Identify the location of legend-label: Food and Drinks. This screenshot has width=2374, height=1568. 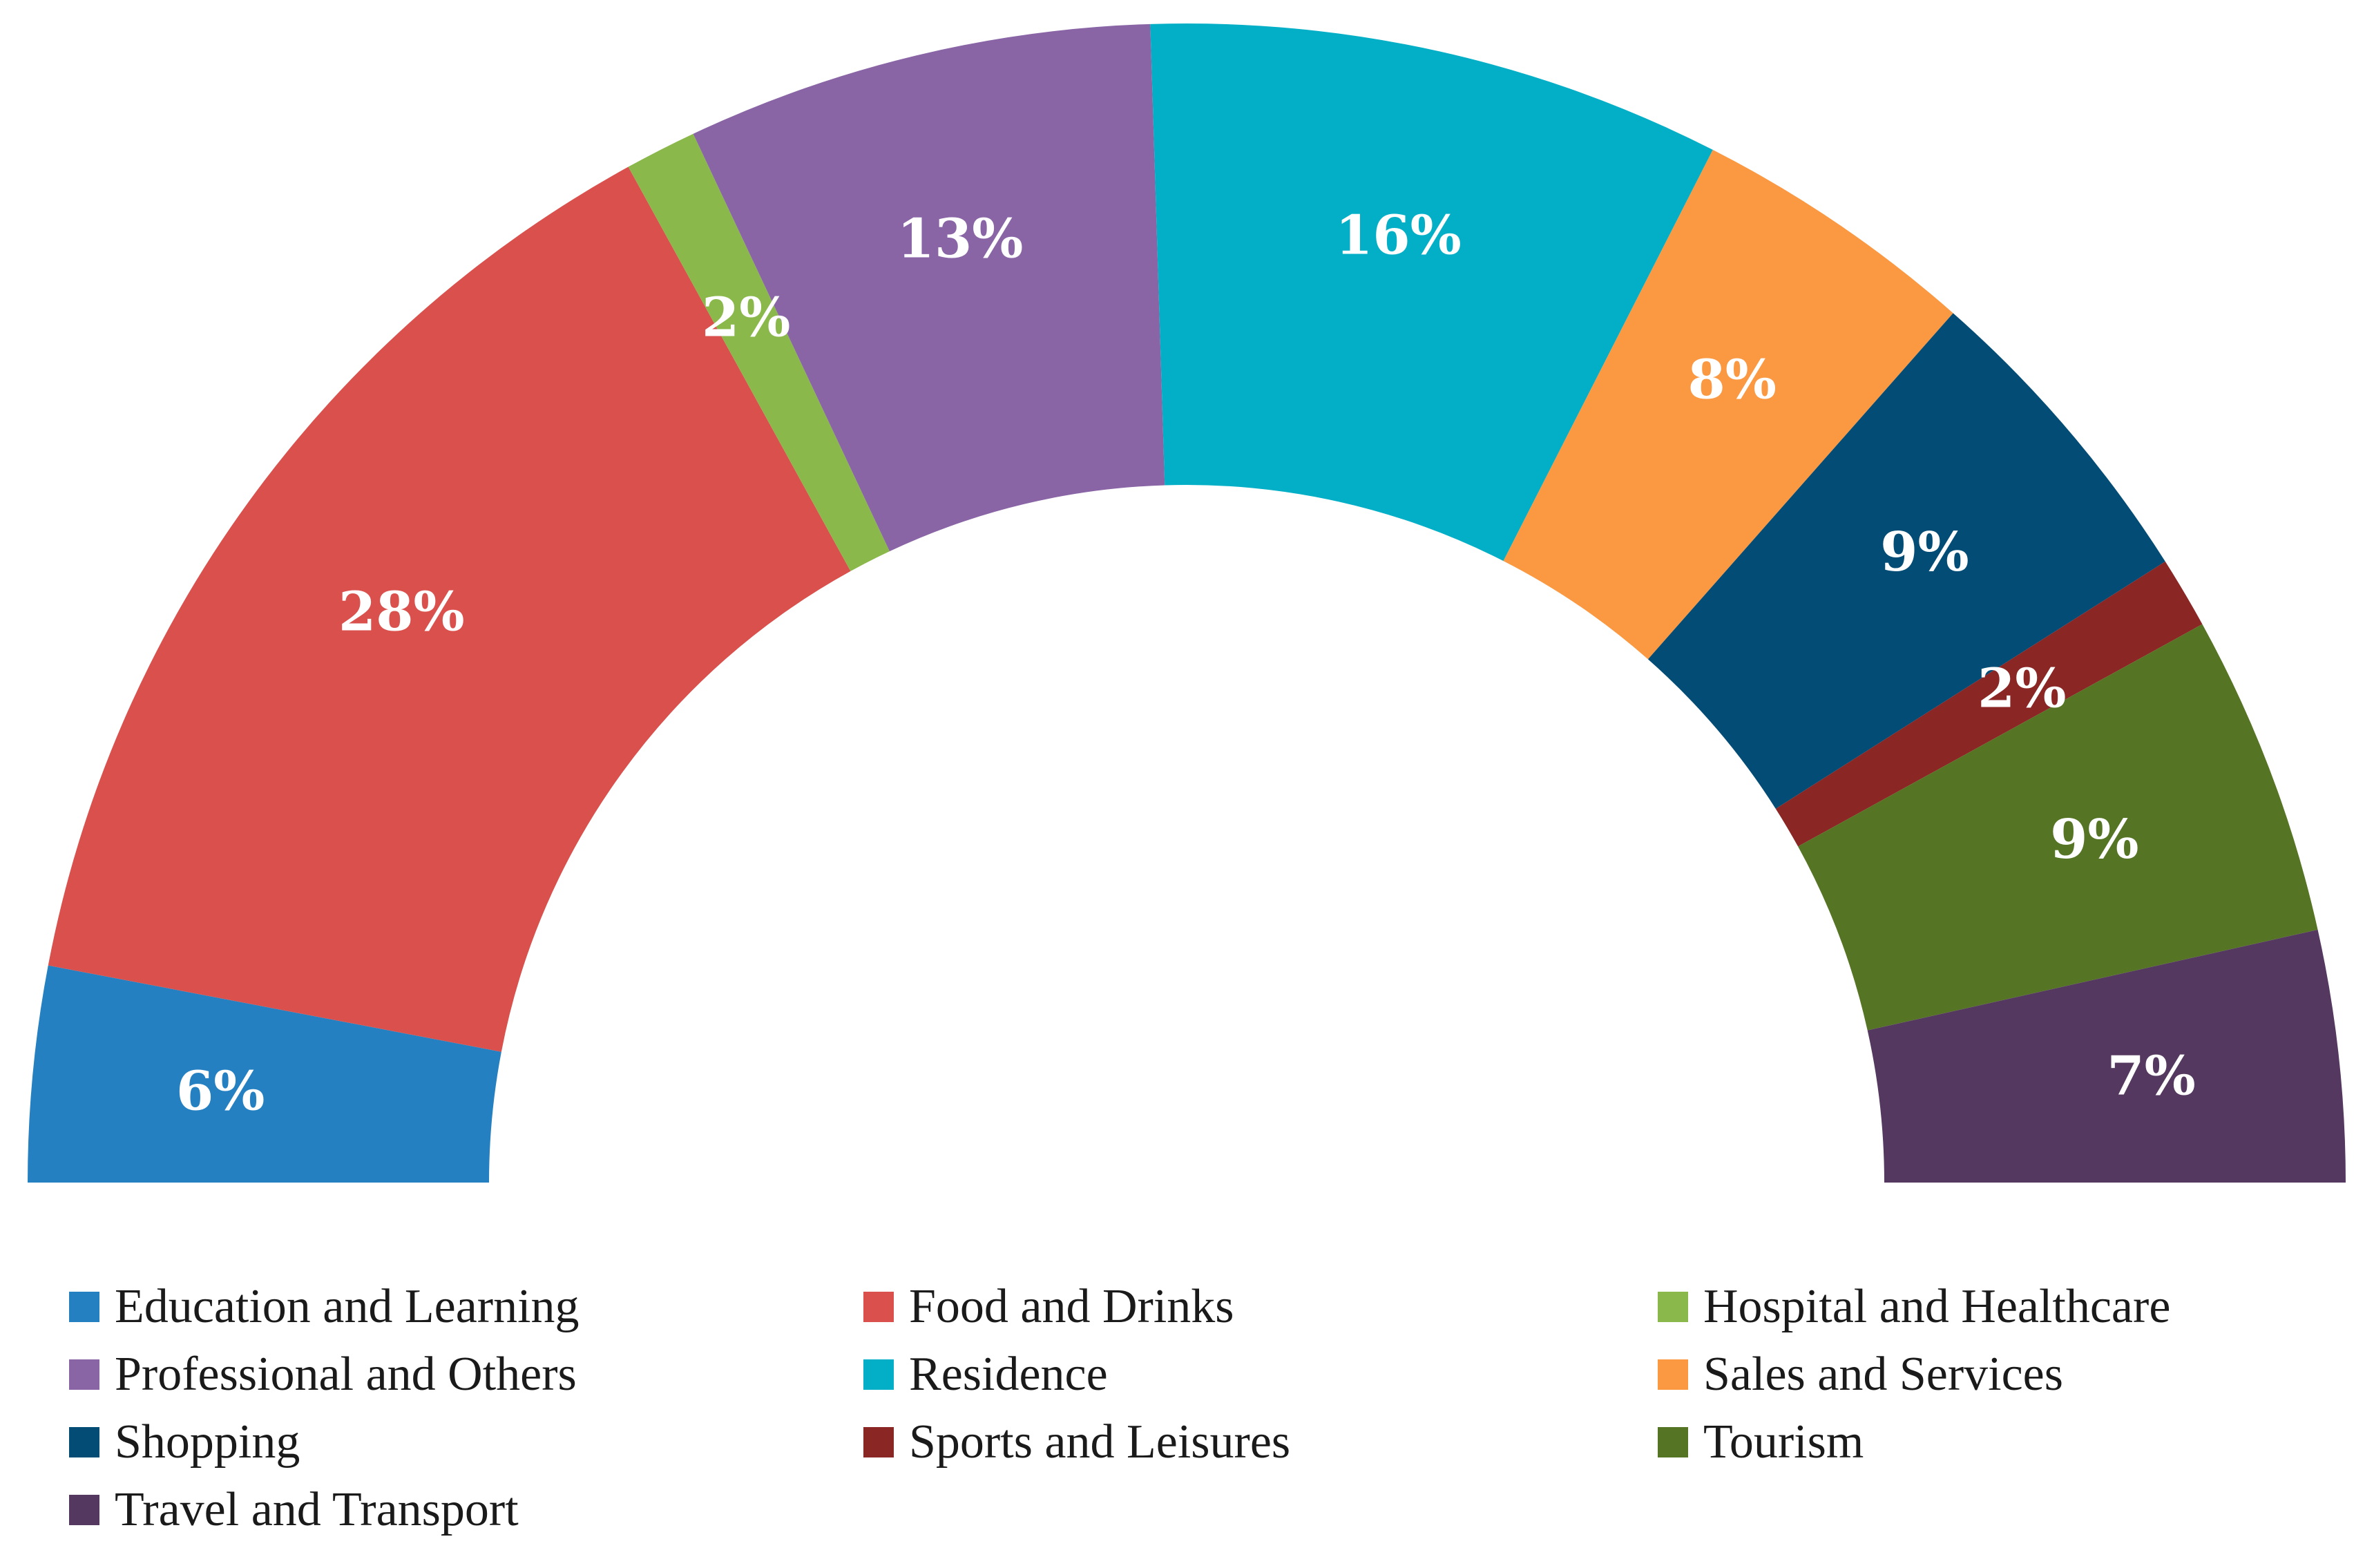
(1071, 1306).